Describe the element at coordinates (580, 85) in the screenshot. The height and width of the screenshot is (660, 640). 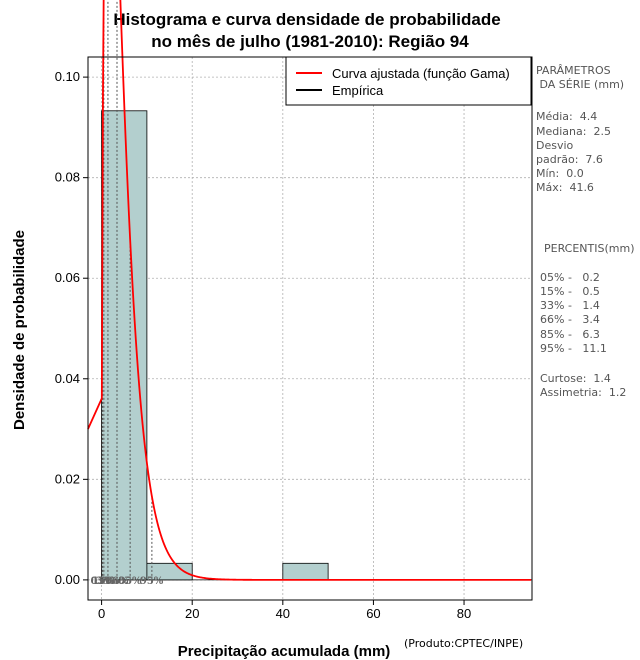
I see `params-subtitle: DA SÉRIE (mm)` at that location.